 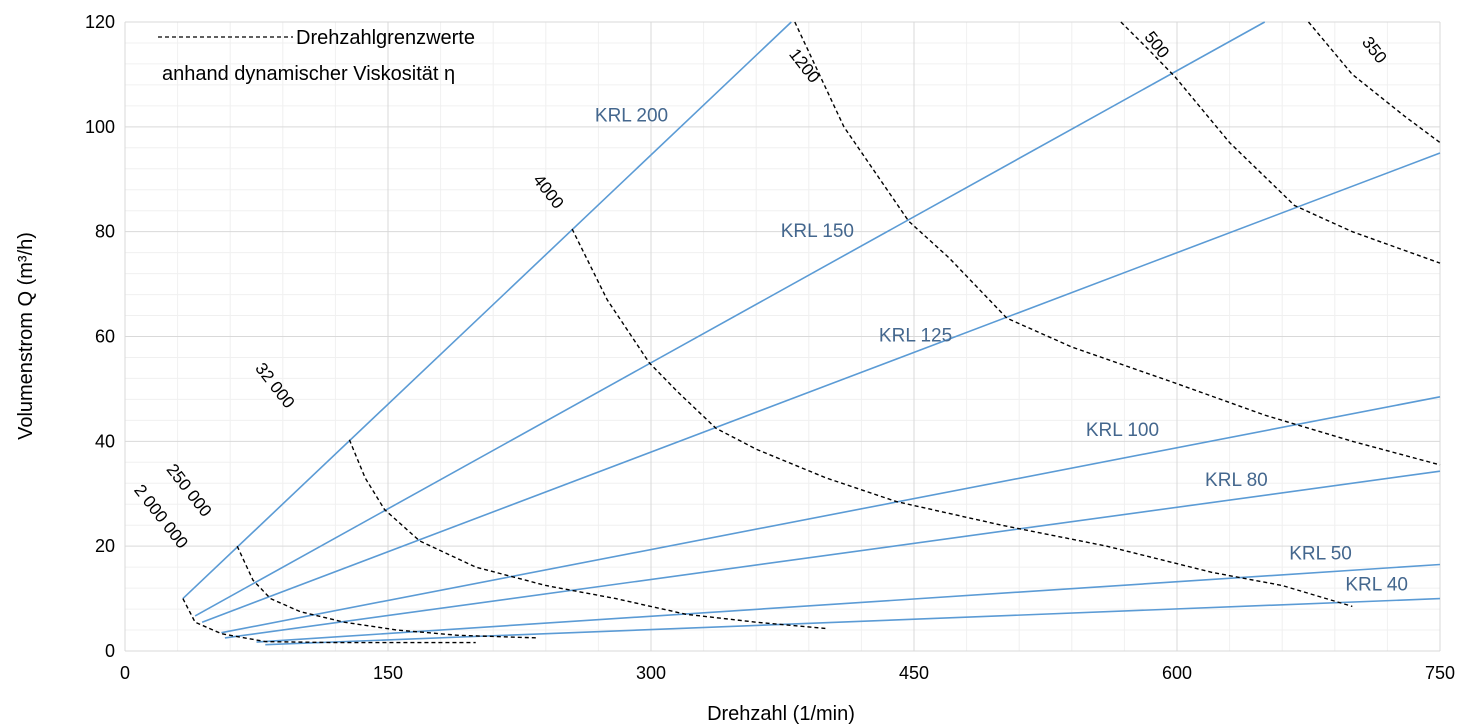 I want to click on series-label: KRL 80, so click(x=1236, y=480).